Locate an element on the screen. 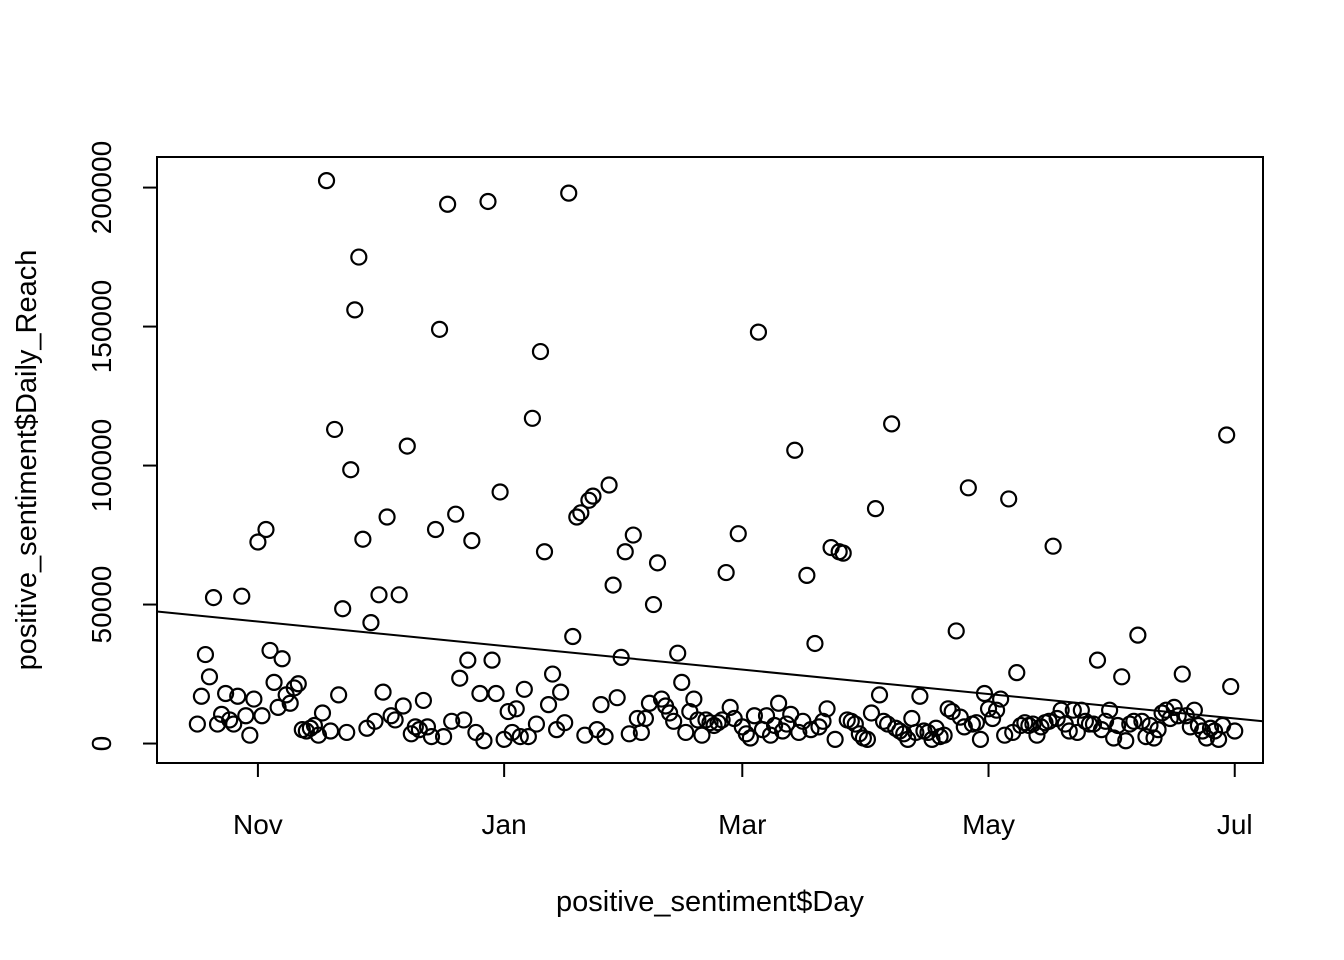  x-tick-label: Jan is located at coordinates (504, 824).